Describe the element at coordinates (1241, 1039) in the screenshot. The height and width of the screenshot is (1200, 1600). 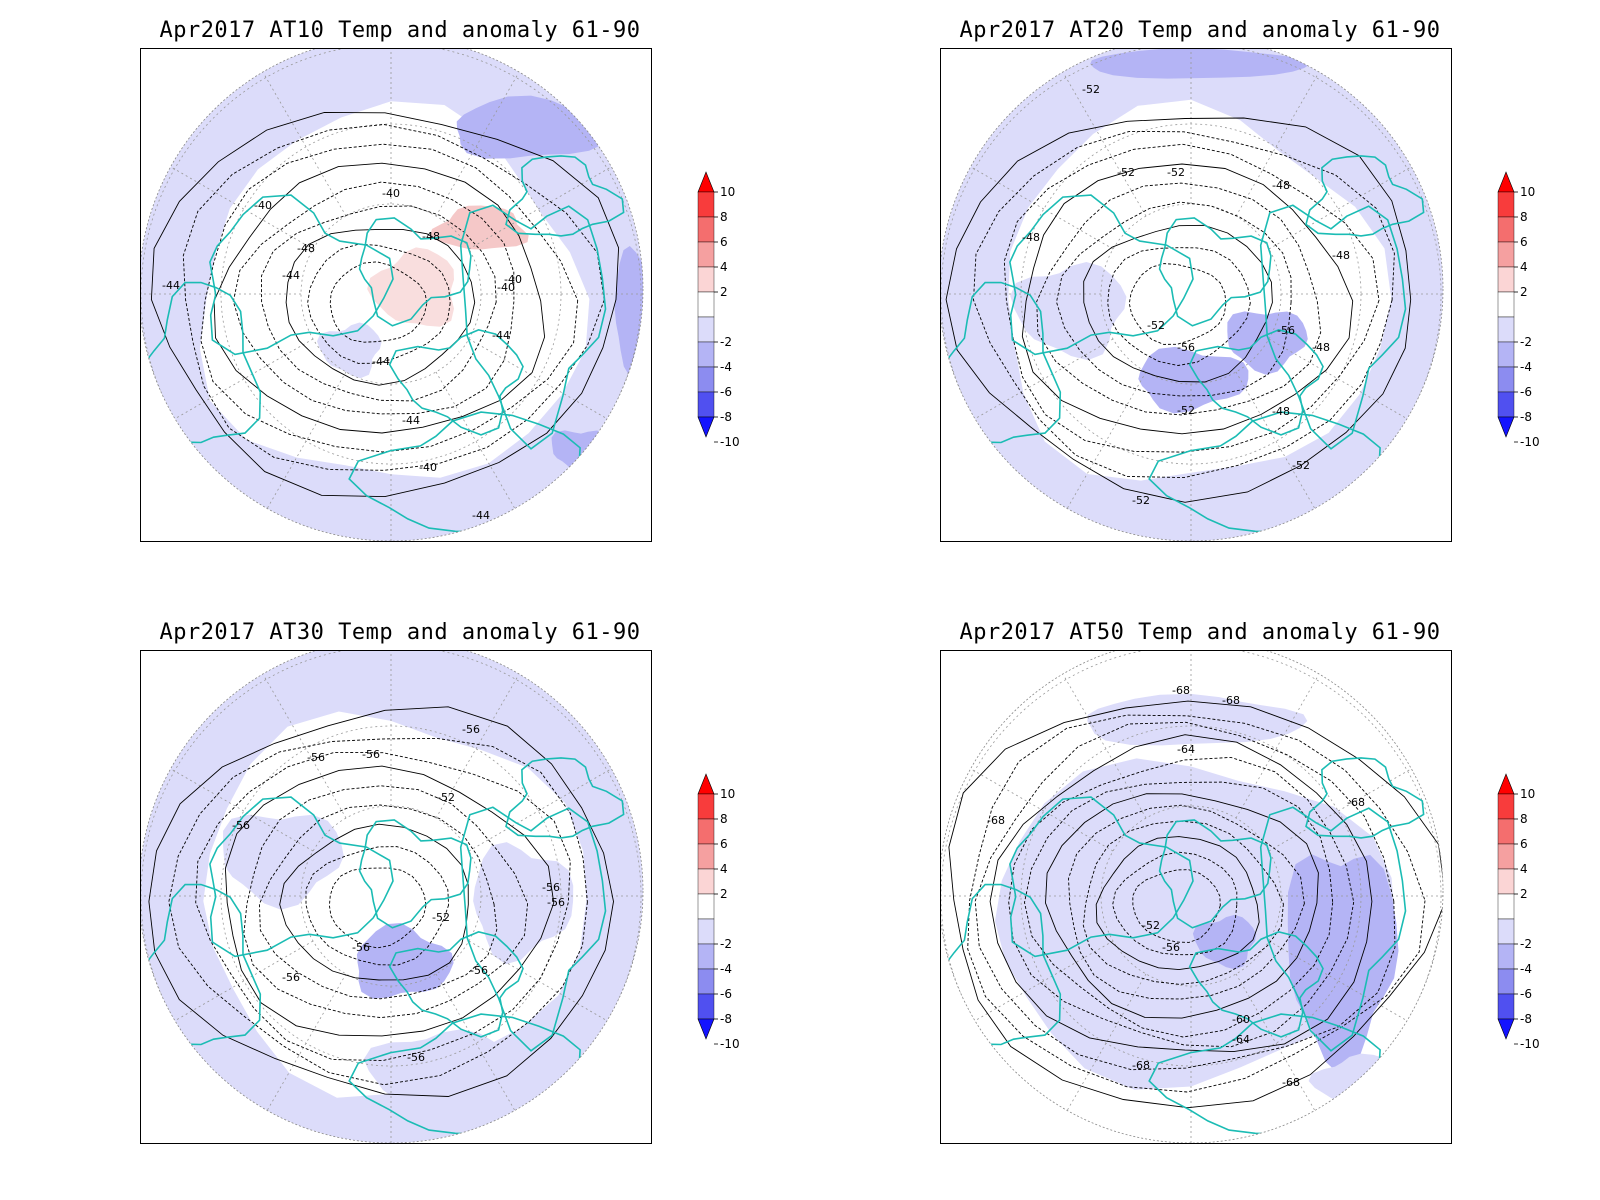
I see `contour-label: -64` at that location.